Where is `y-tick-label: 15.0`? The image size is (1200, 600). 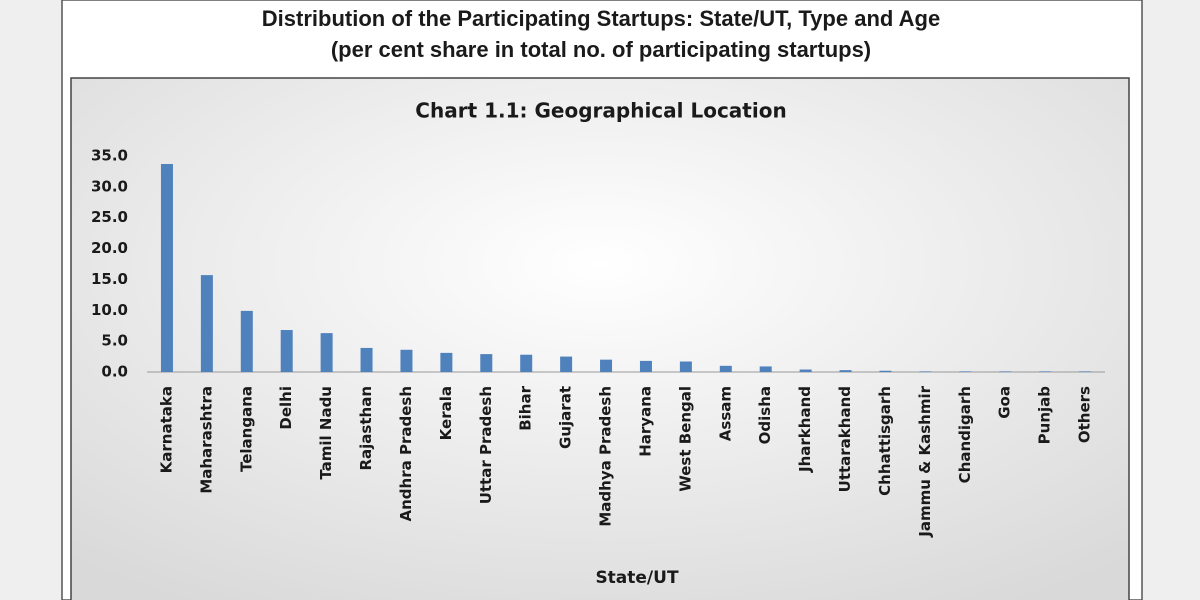 y-tick-label: 15.0 is located at coordinates (109, 279).